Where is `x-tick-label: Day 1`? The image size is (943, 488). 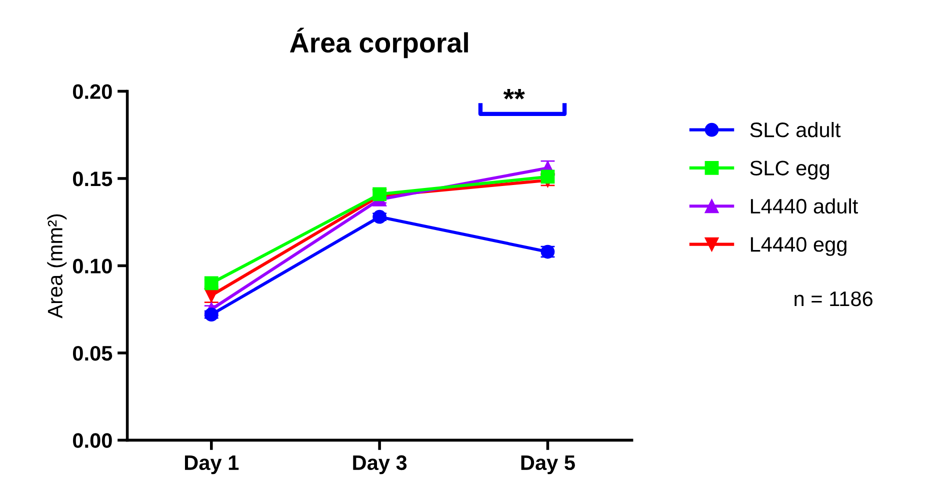 x-tick-label: Day 1 is located at coordinates (211, 465).